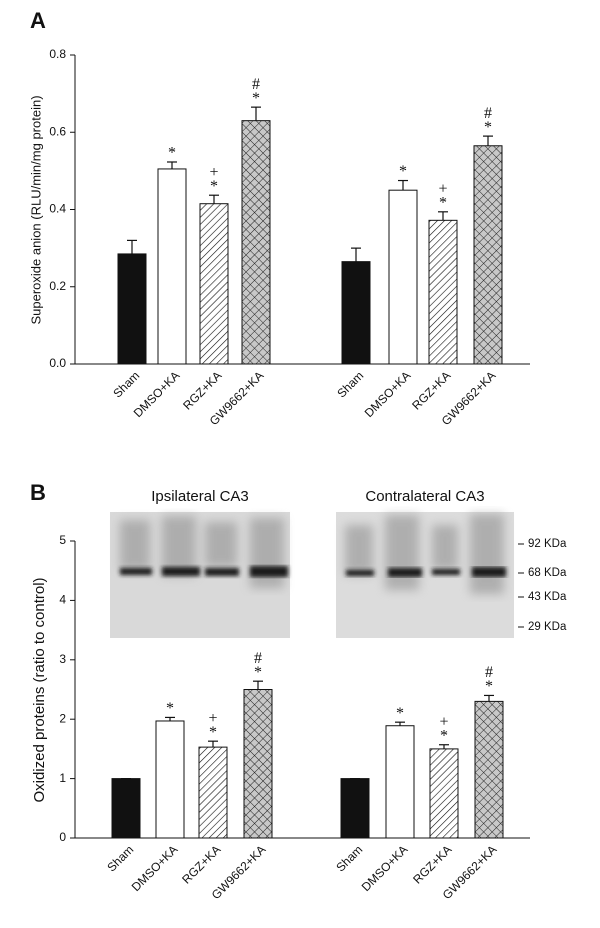 The height and width of the screenshot is (928, 600). Describe the element at coordinates (62, 778) in the screenshot. I see `y-tick-label: 1` at that location.